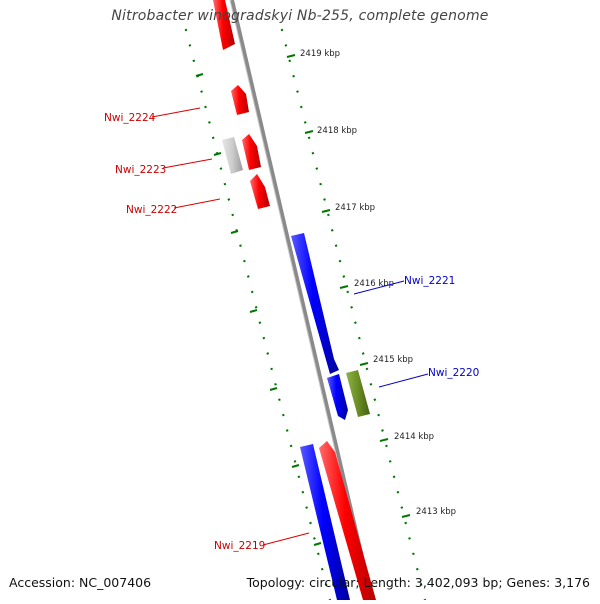 The height and width of the screenshot is (604, 600). Describe the element at coordinates (140, 170) in the screenshot. I see `label-nwi-2223: Nwi_2223` at that location.